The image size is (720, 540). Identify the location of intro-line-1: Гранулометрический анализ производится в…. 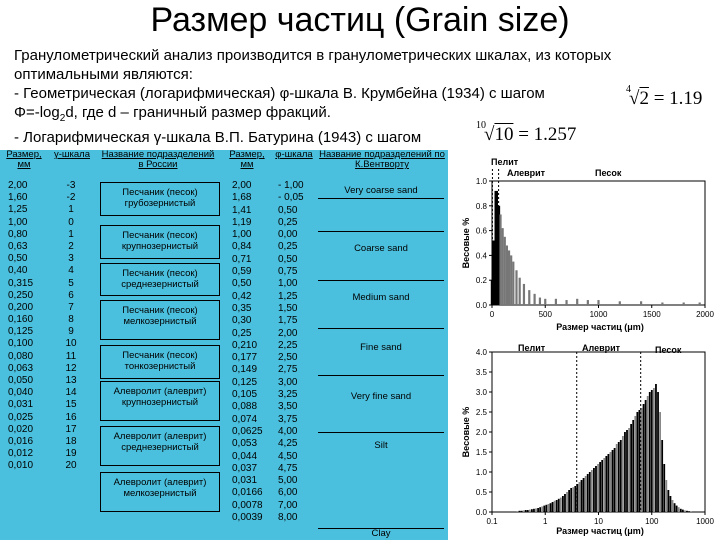
(313, 55).